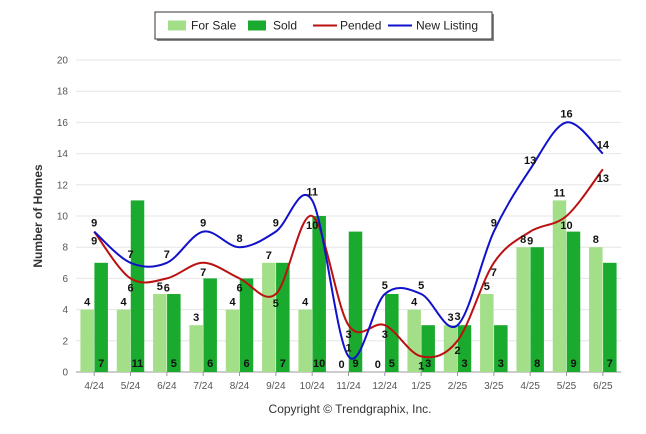 This screenshot has width=646, height=434. Describe the element at coordinates (530, 161) in the screenshot. I see `line-label-new-listing: 13` at that location.